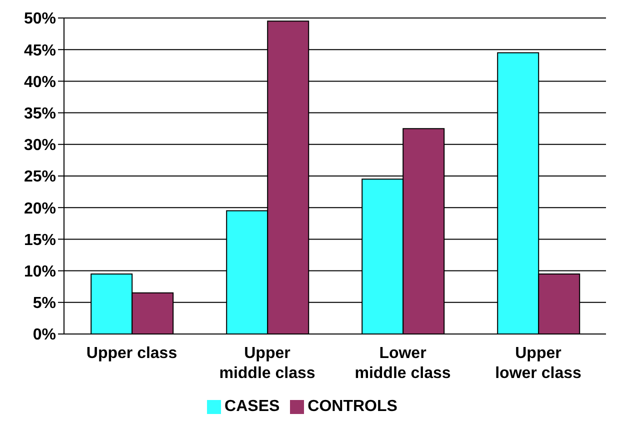 This screenshot has height=429, width=624. Describe the element at coordinates (40, 82) in the screenshot. I see `y-tick-label: 40%` at that location.